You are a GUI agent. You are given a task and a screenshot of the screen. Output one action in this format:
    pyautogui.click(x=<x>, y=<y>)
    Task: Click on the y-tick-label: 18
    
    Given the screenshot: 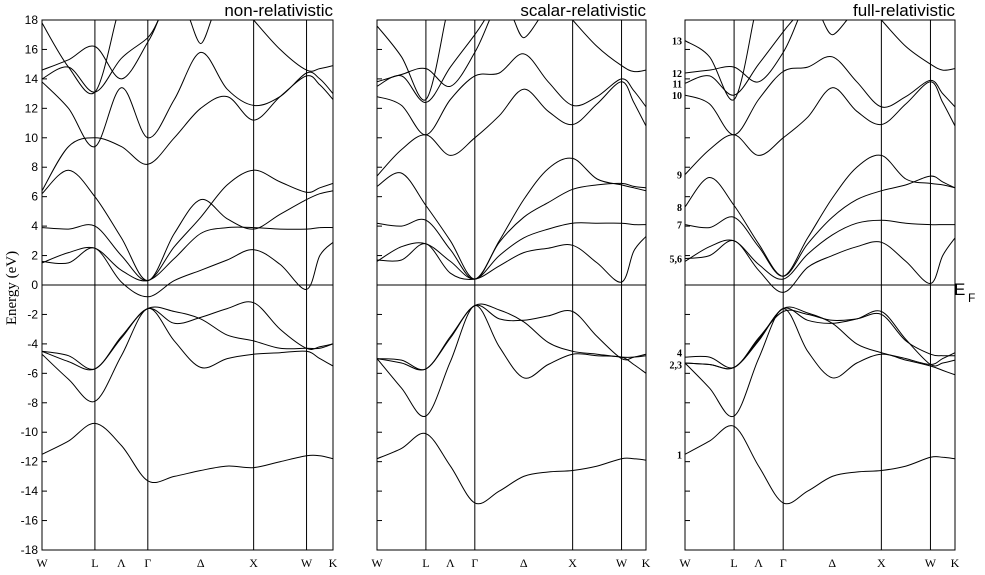 What is the action you would take?
    pyautogui.click(x=32, y=20)
    